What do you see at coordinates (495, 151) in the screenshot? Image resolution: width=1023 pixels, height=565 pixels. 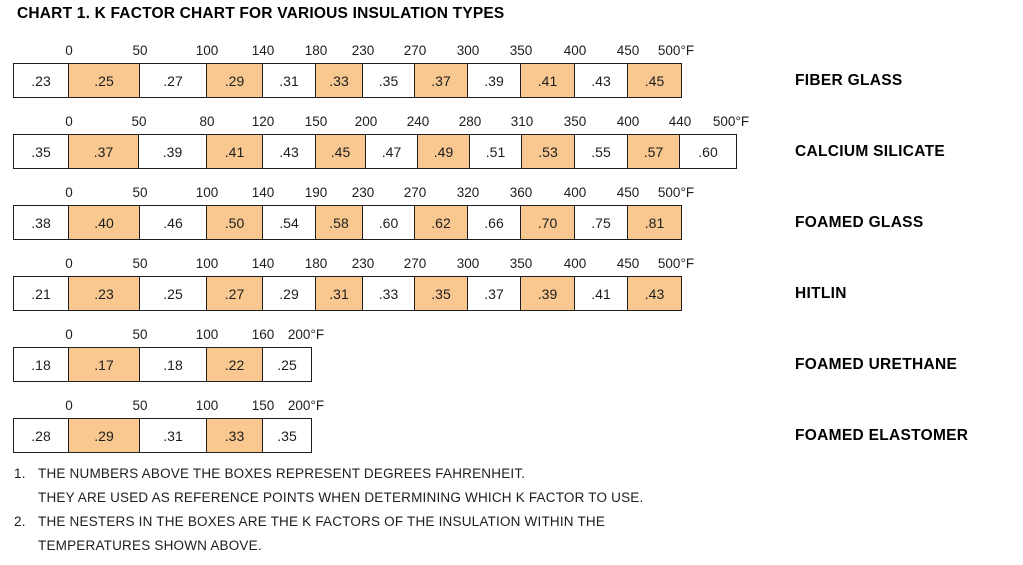 I see `kfactor-cell: .51` at bounding box center [495, 151].